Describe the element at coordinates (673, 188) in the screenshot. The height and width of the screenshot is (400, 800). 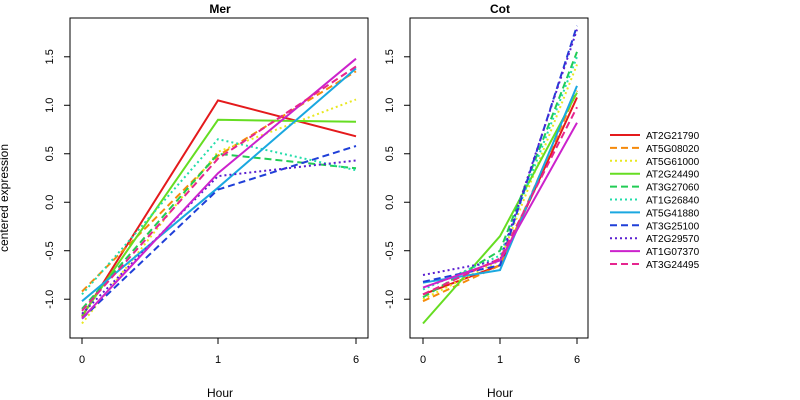
I see `legend-label: AT3G27060` at that location.